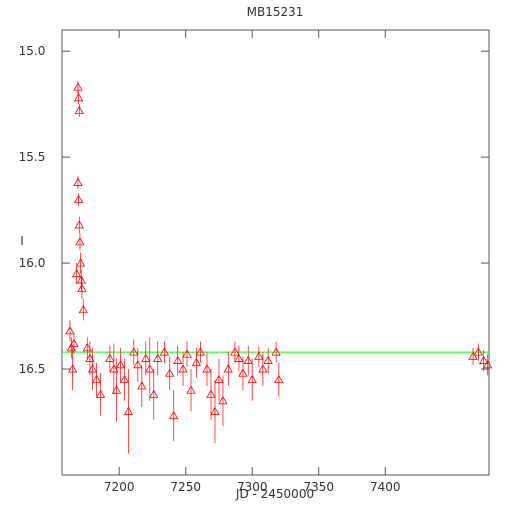 This screenshot has height=514, width=510. Describe the element at coordinates (32, 157) in the screenshot. I see `y-tick-label: 15.5` at that location.